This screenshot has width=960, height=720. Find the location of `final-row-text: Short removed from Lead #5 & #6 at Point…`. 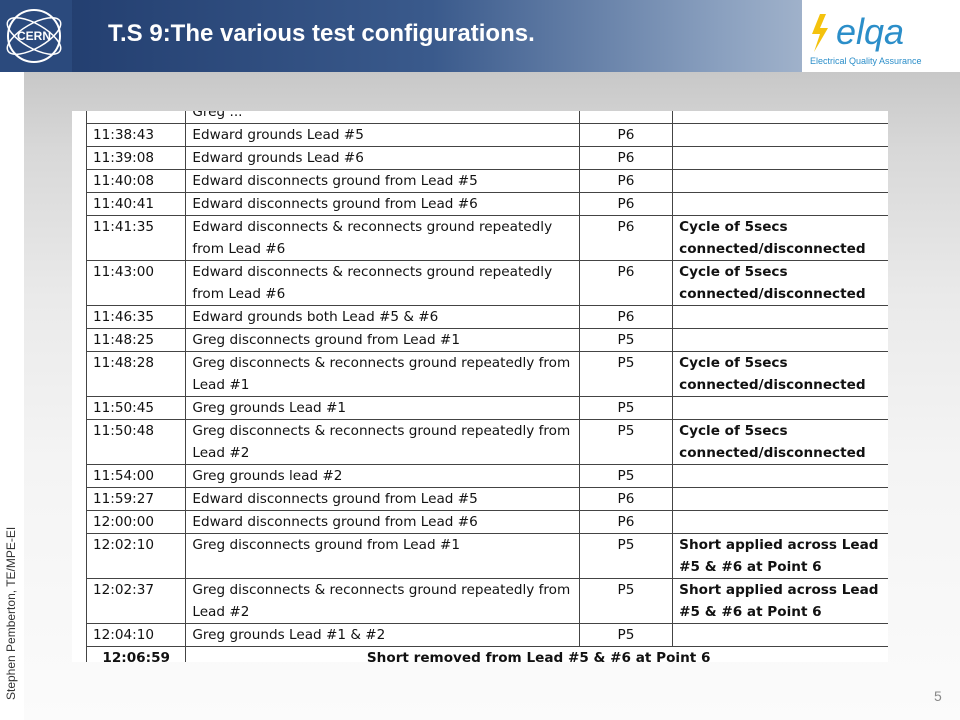

final-row-text: Short removed from Lead #5 & #6 at Point… is located at coordinates (536, 654).